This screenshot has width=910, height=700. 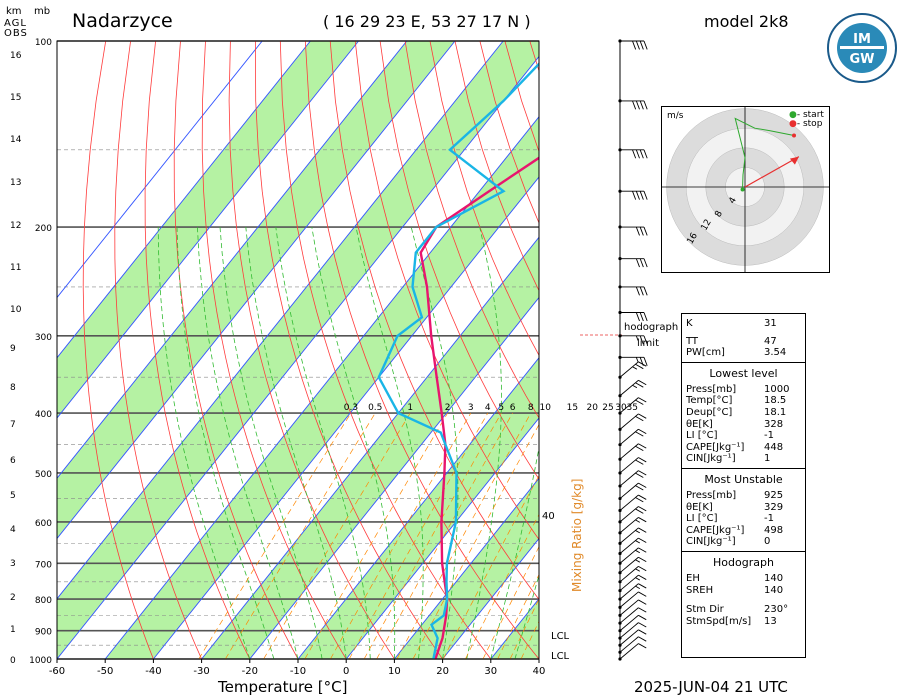 I want to click on km-tick-label: 10, so click(x=16, y=310).